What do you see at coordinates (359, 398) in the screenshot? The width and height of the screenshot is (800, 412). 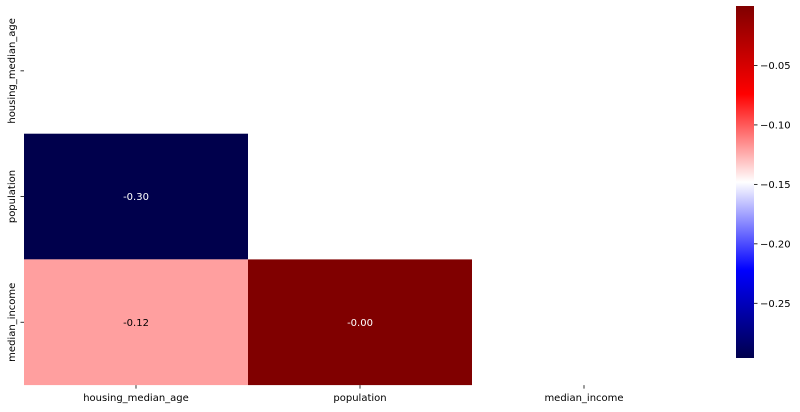 I see `x-tick-label: population` at bounding box center [359, 398].